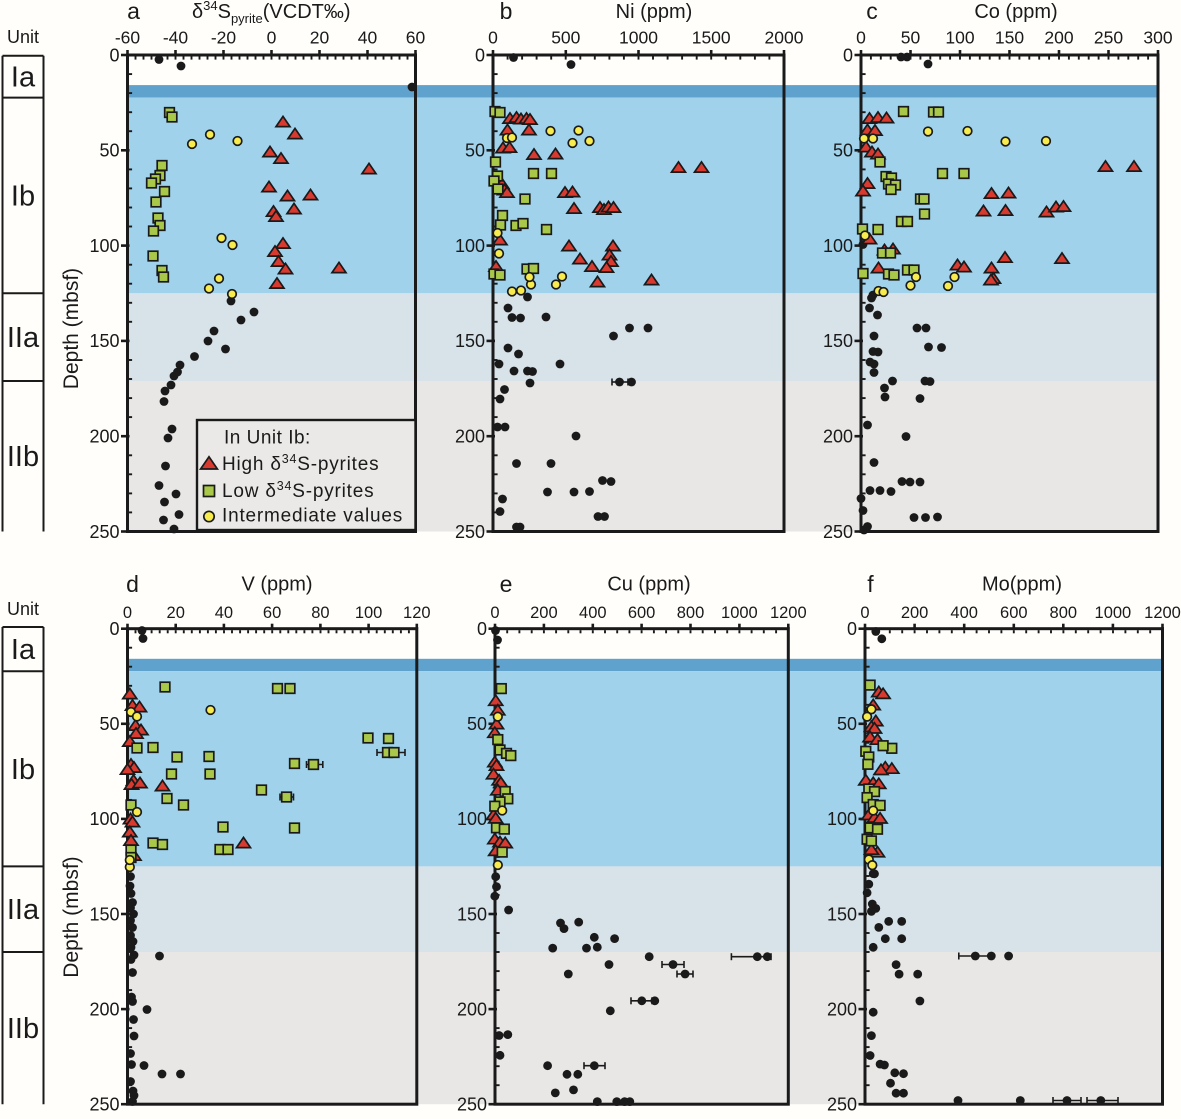  I want to click on svg-text: Ni (ppm), so click(654, 12).